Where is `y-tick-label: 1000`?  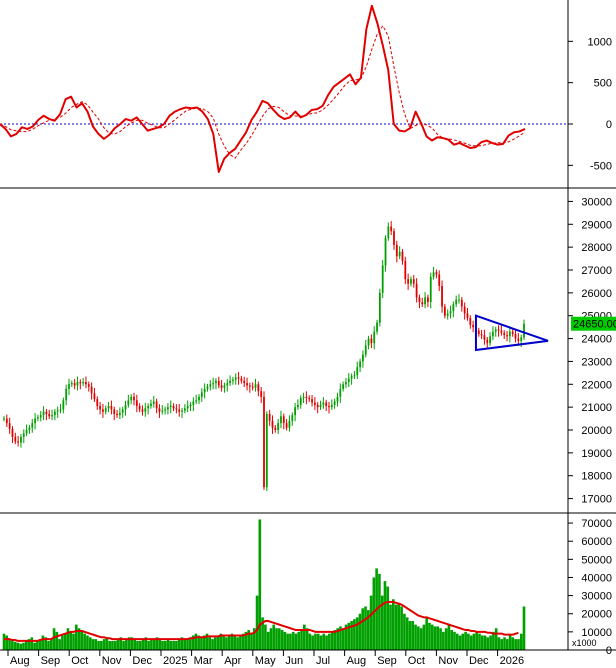
y-tick-label: 1000 is located at coordinates (600, 42).